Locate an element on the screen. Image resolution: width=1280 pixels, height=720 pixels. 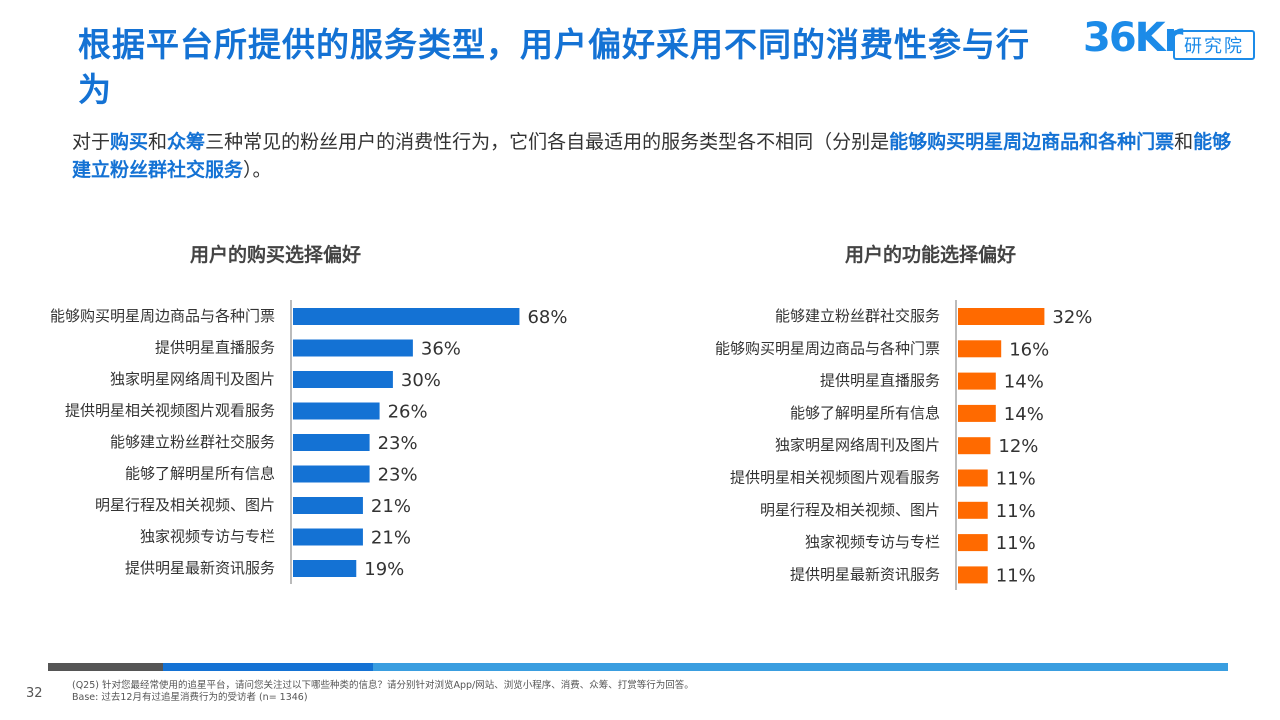
value-label: 16% is located at coordinates (1029, 349).